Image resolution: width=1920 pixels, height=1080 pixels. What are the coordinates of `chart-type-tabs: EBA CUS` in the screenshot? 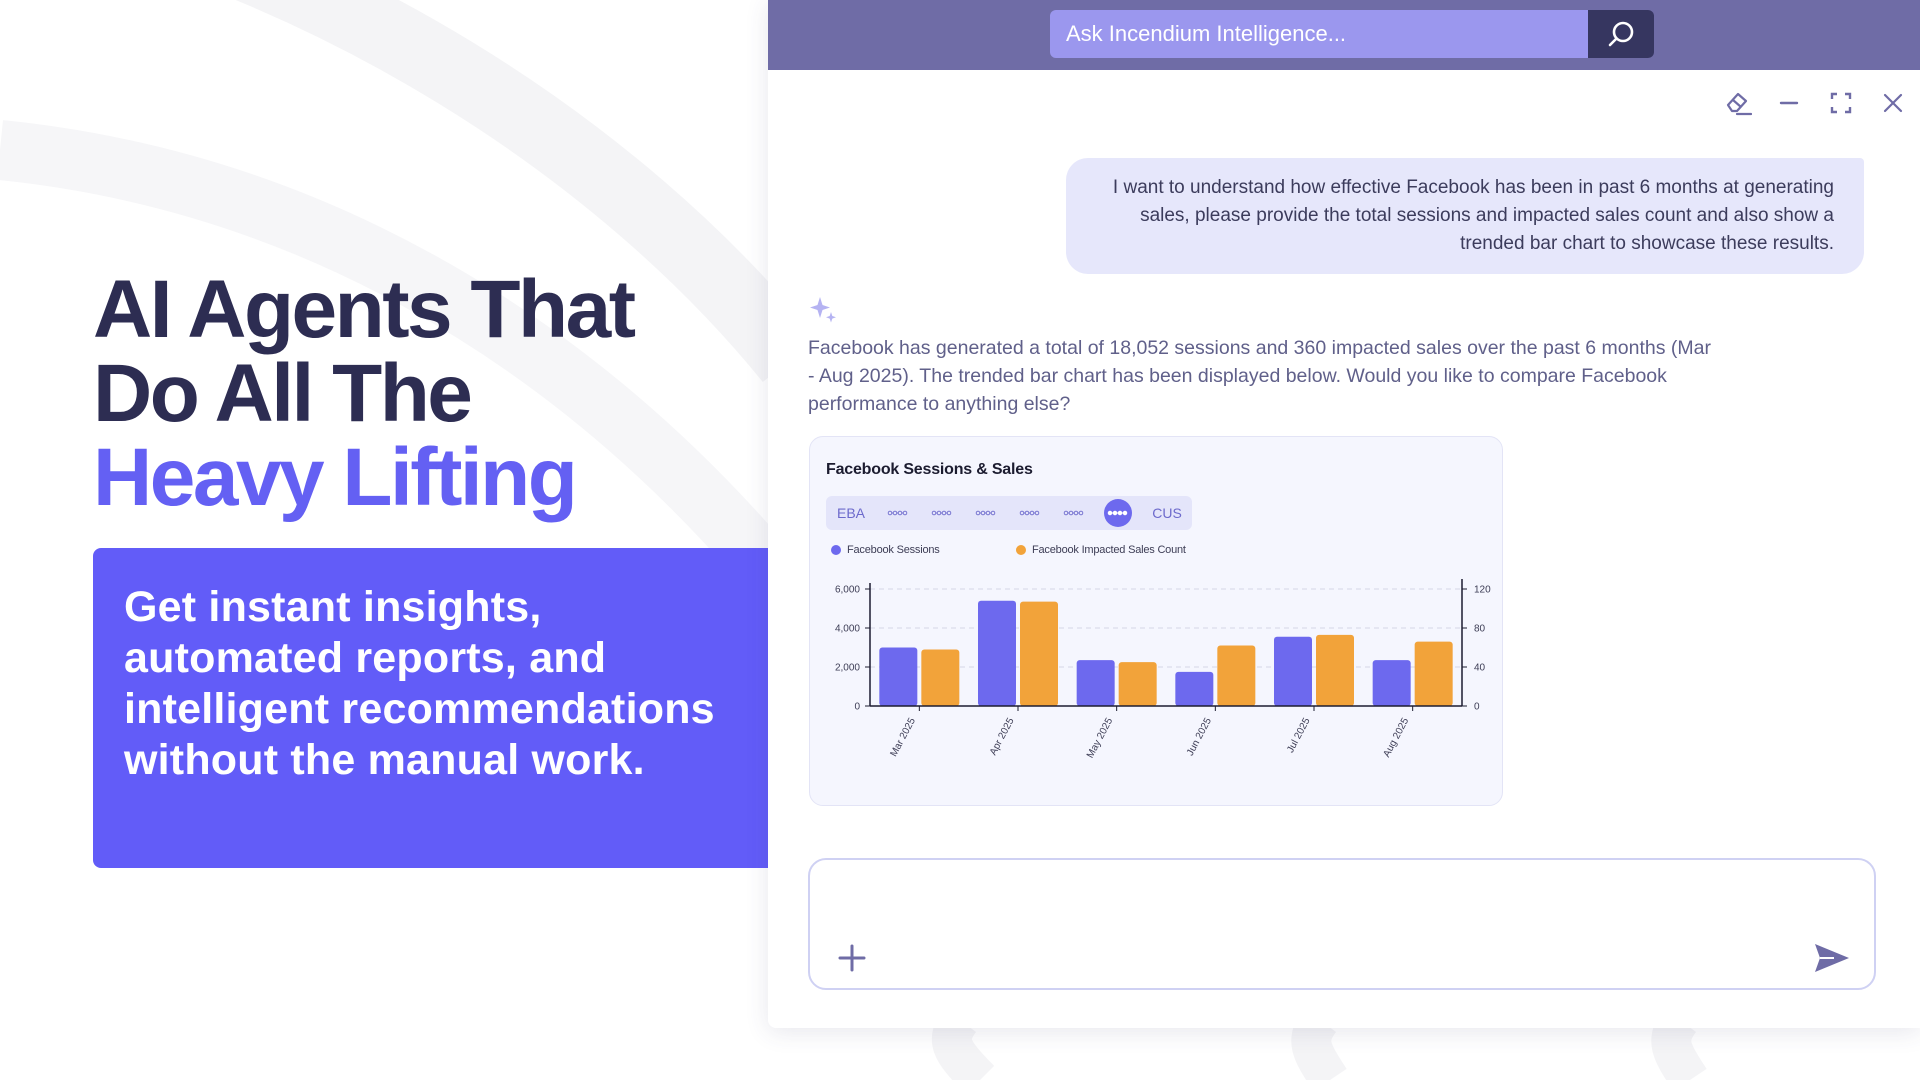 It's located at (1009, 513).